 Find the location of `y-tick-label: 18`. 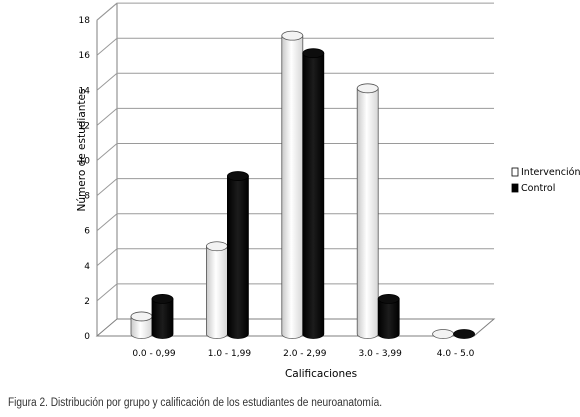

y-tick-label: 18 is located at coordinates (85, 21).